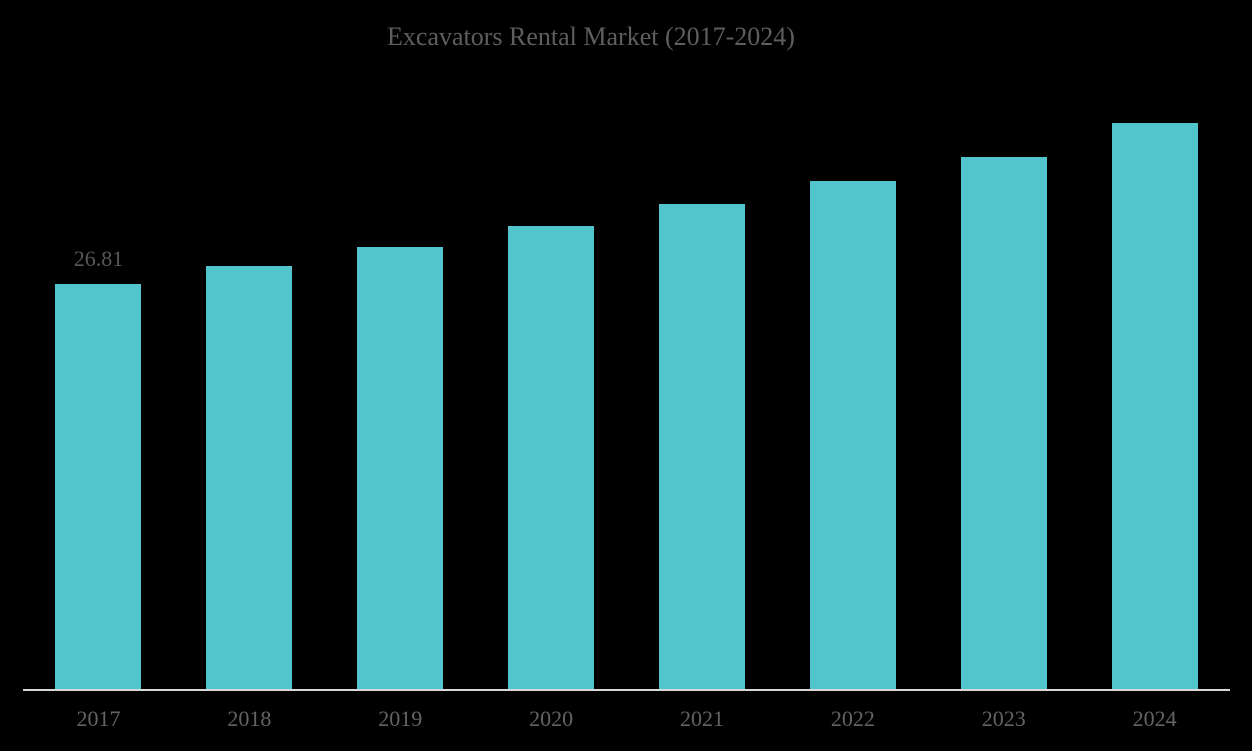 The height and width of the screenshot is (751, 1252). What do you see at coordinates (551, 458) in the screenshot?
I see `bar-2020` at bounding box center [551, 458].